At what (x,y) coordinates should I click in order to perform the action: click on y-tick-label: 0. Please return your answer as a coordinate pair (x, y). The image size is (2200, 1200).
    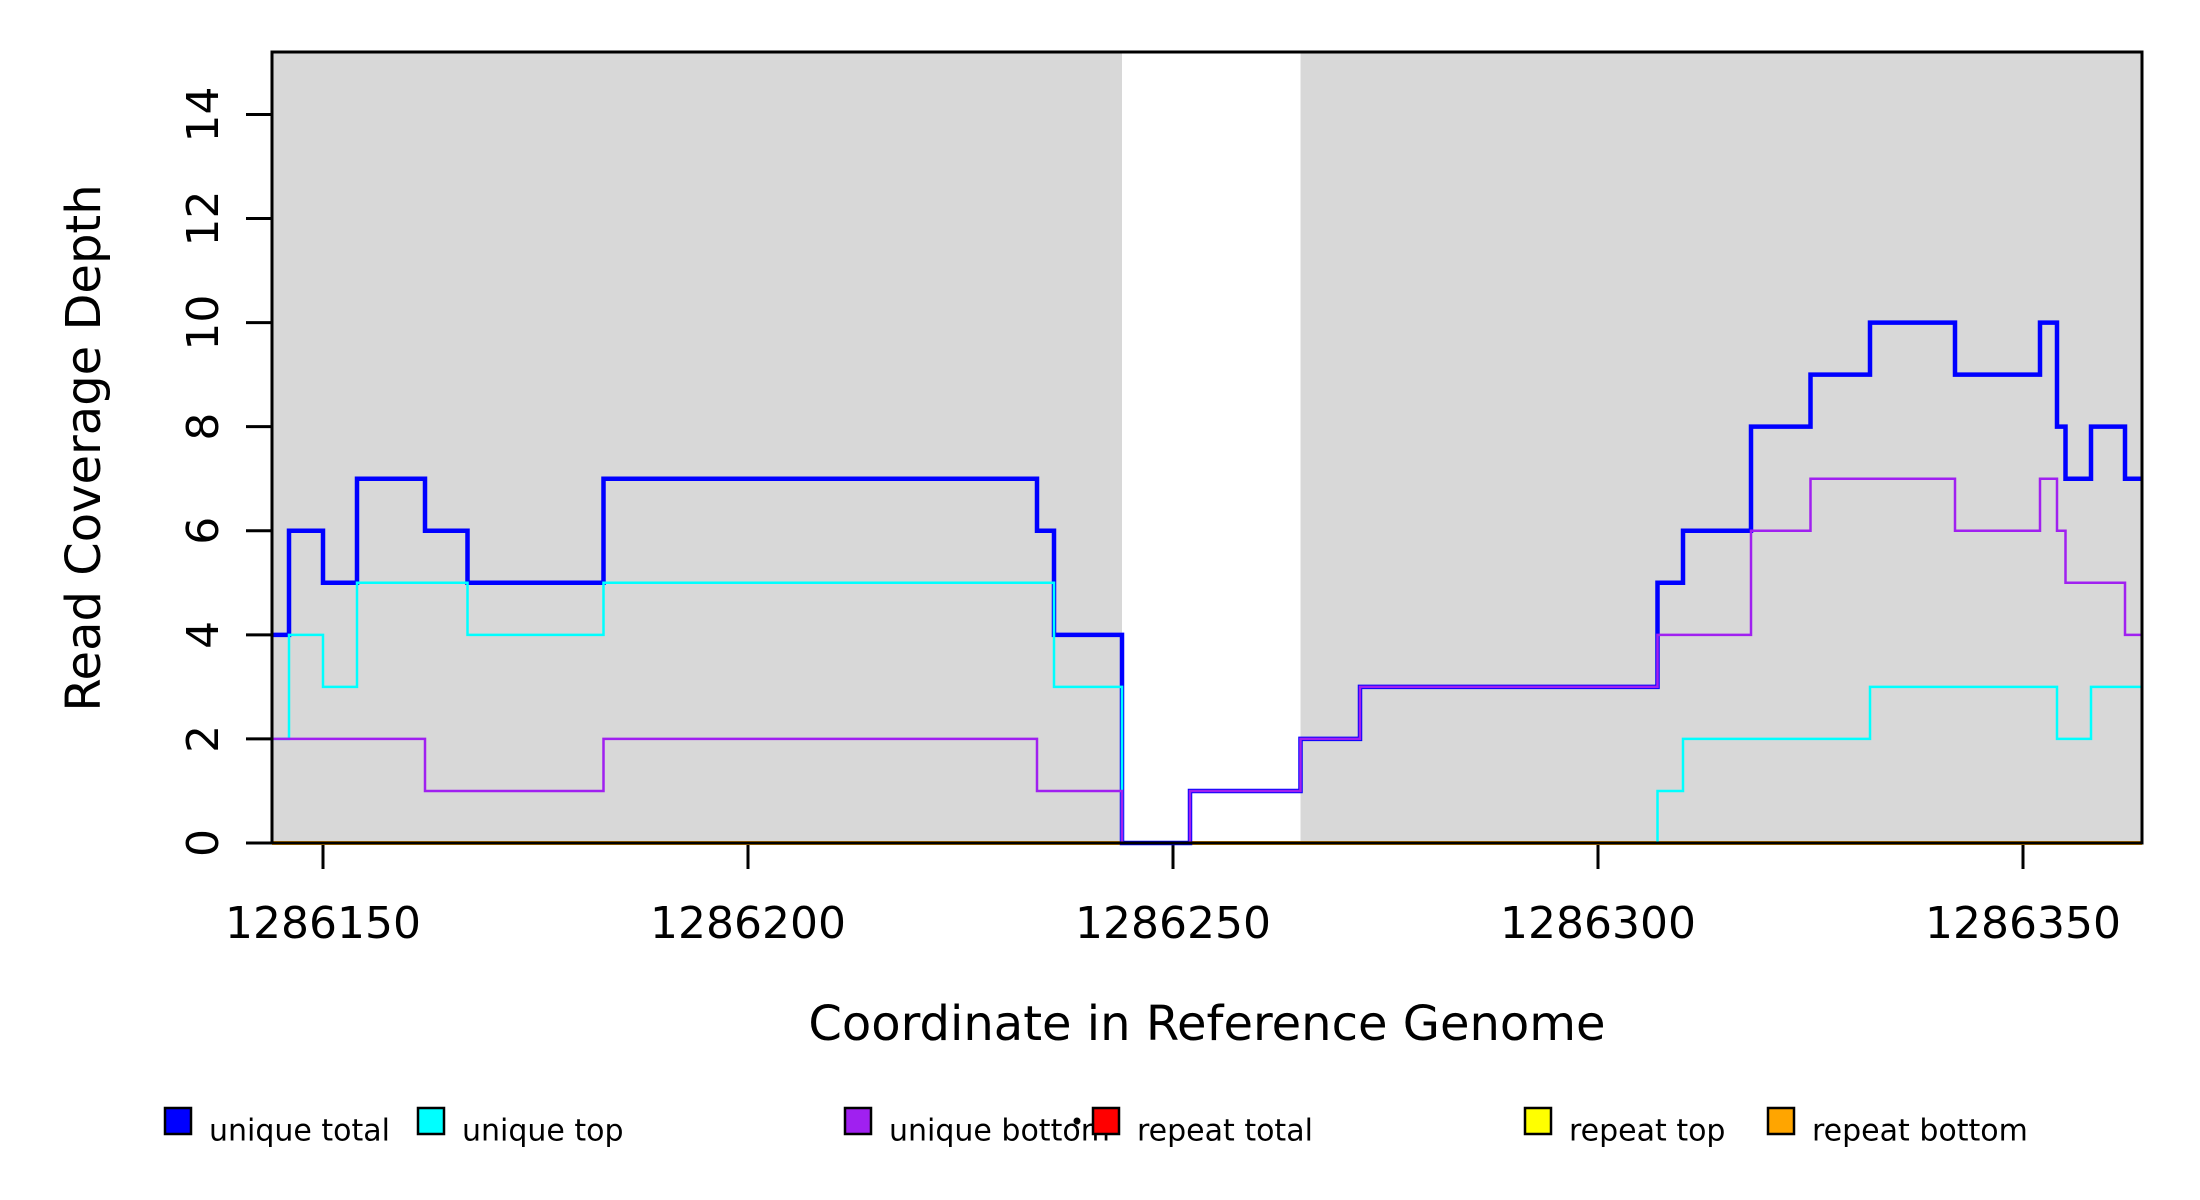
    Looking at the image, I should click on (203, 843).